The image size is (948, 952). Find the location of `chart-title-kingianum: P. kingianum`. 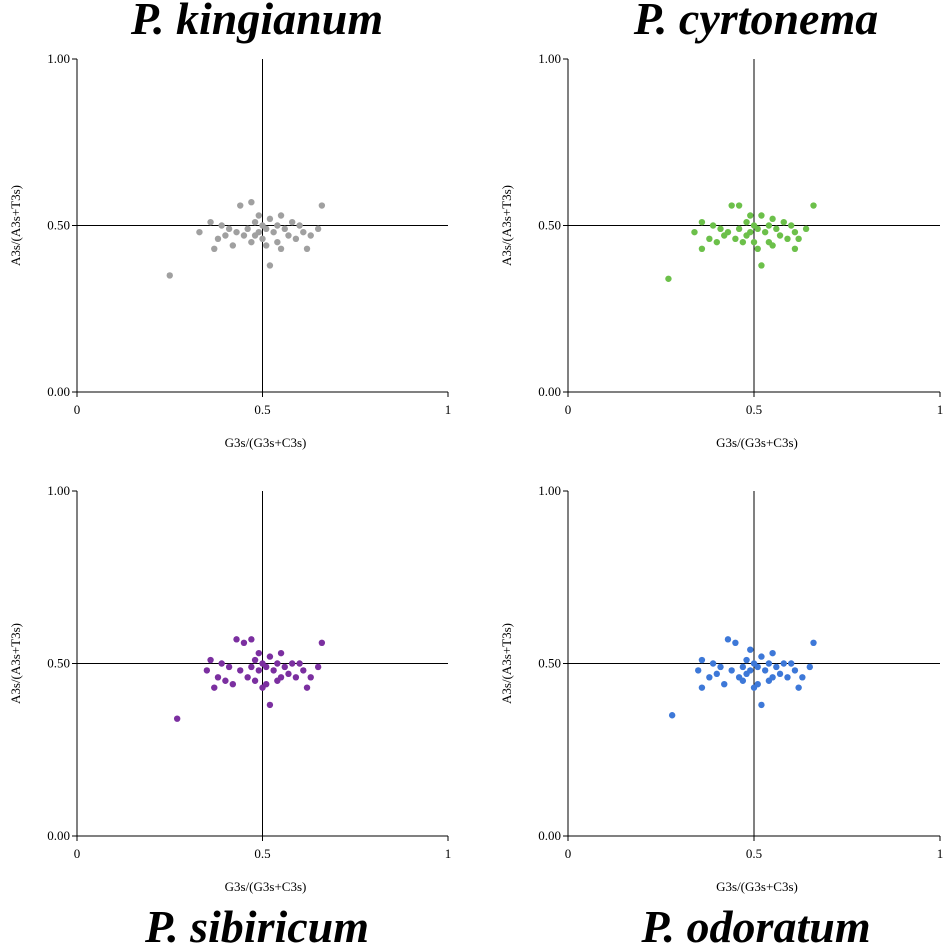

chart-title-kingianum: P. kingianum is located at coordinates (257, 22).